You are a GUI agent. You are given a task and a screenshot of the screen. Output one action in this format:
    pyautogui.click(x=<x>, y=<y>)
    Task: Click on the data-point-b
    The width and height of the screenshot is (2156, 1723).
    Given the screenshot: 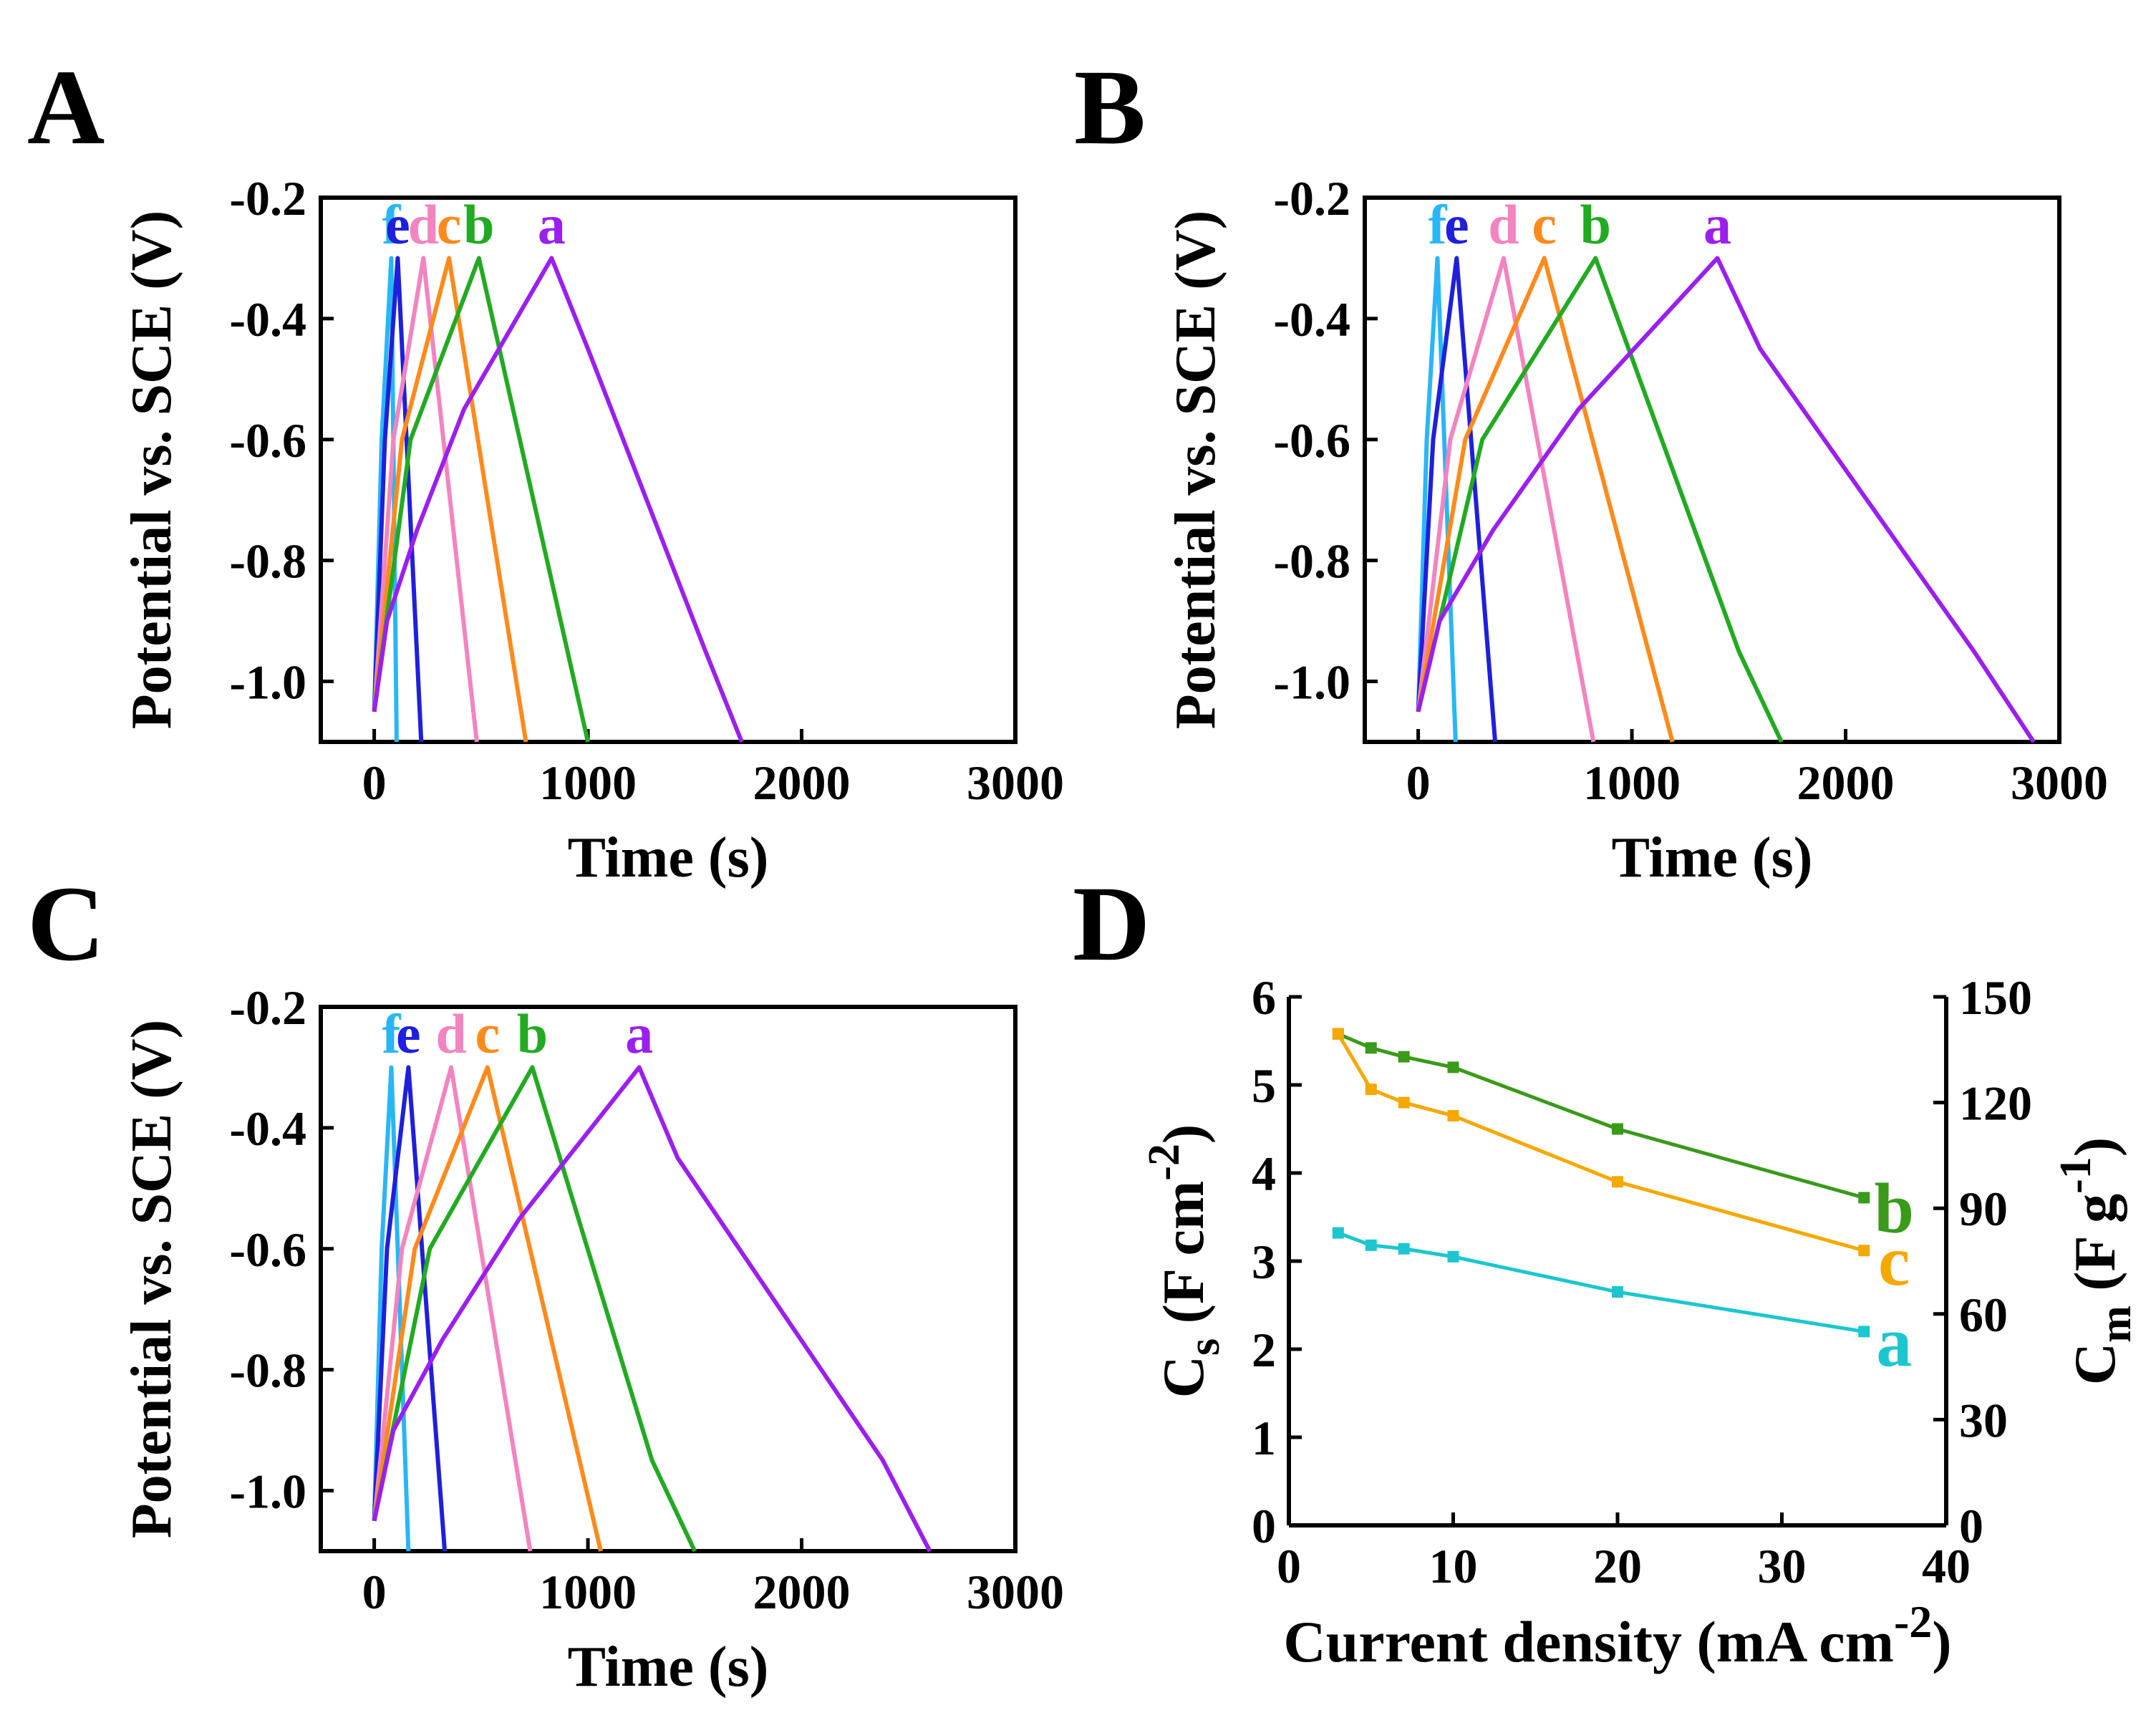 What is the action you would take?
    pyautogui.click(x=1404, y=1057)
    